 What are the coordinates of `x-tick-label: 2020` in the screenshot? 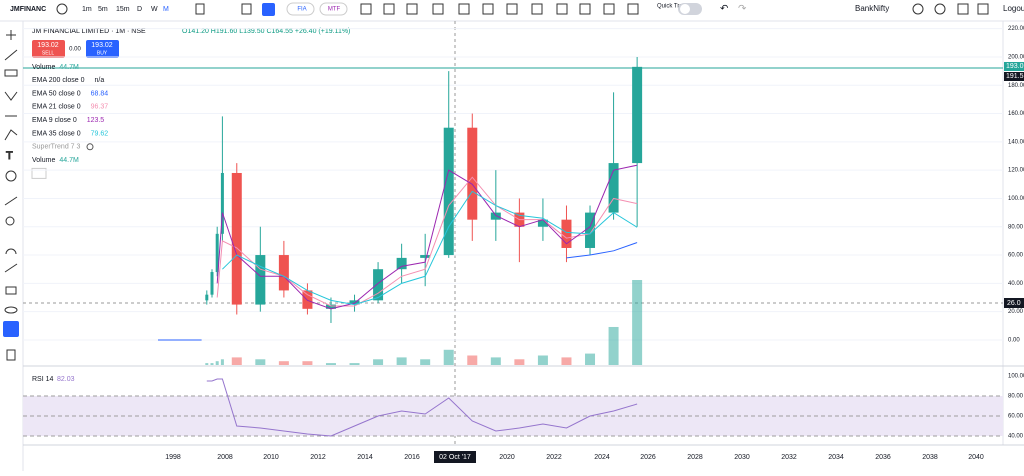 It's located at (507, 457).